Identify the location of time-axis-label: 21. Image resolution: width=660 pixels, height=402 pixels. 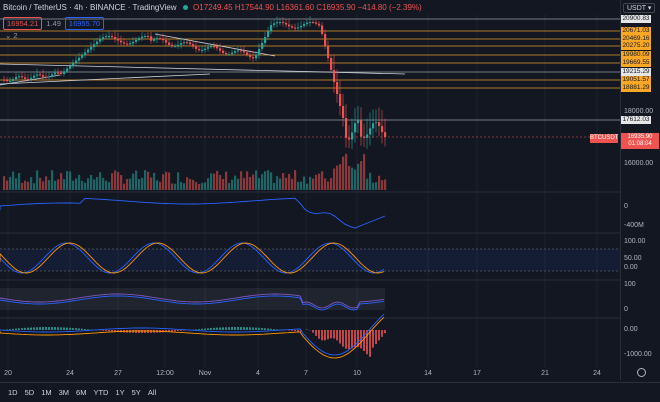
(545, 373).